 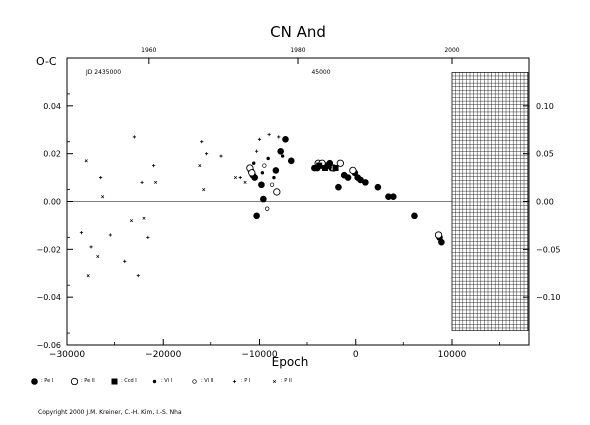 I want to click on legend-item: : Pe I, so click(x=41, y=381).